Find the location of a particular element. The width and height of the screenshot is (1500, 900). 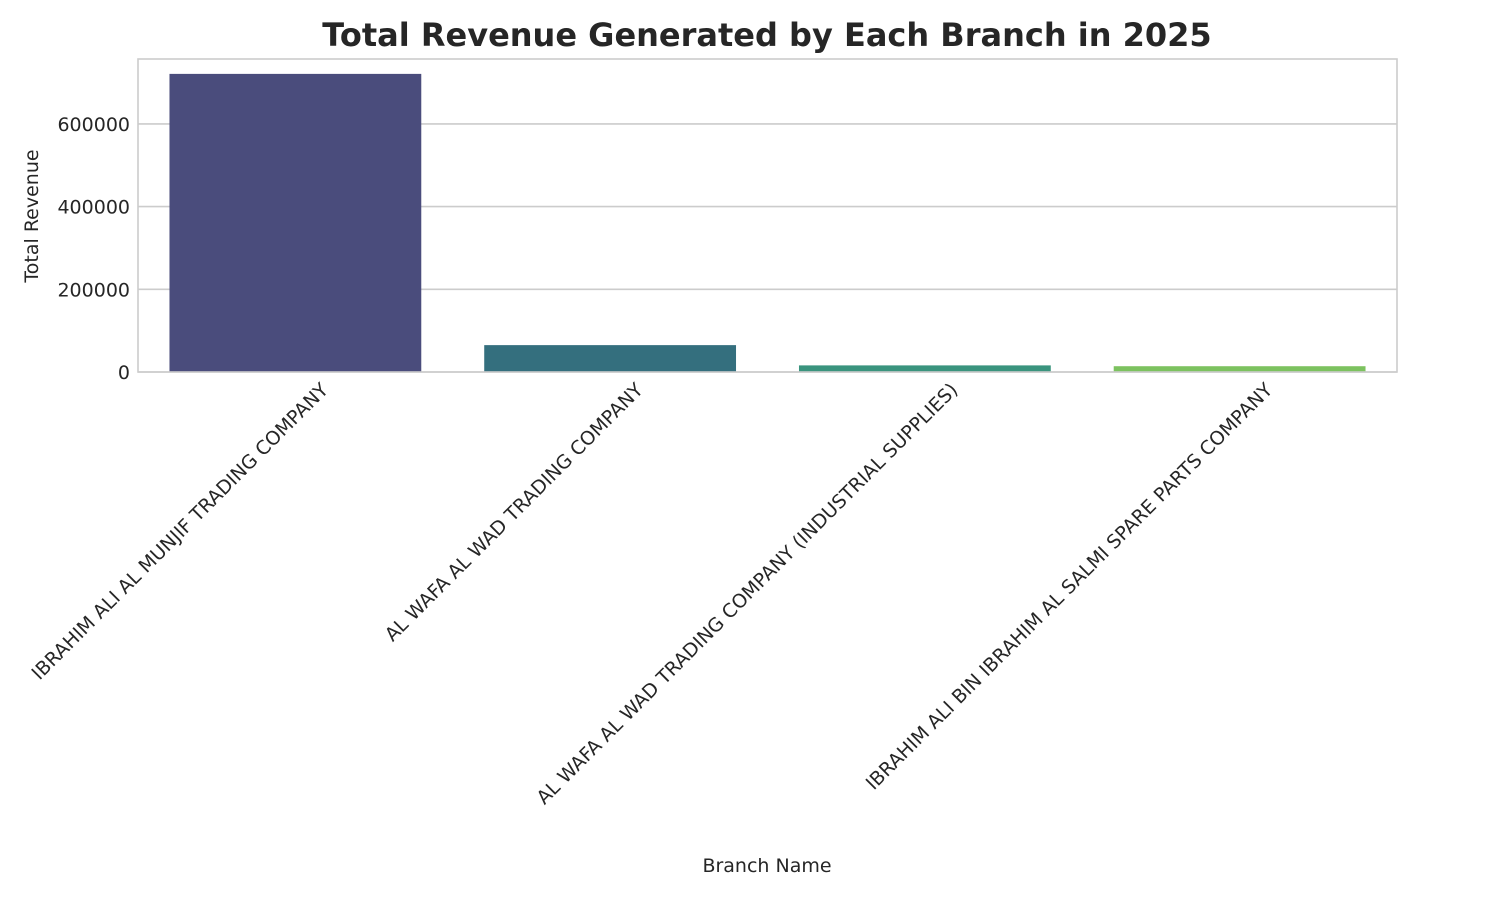

x-tick-label: AL WAFA AL WAD TRADING COMPANY is located at coordinates (514, 512).